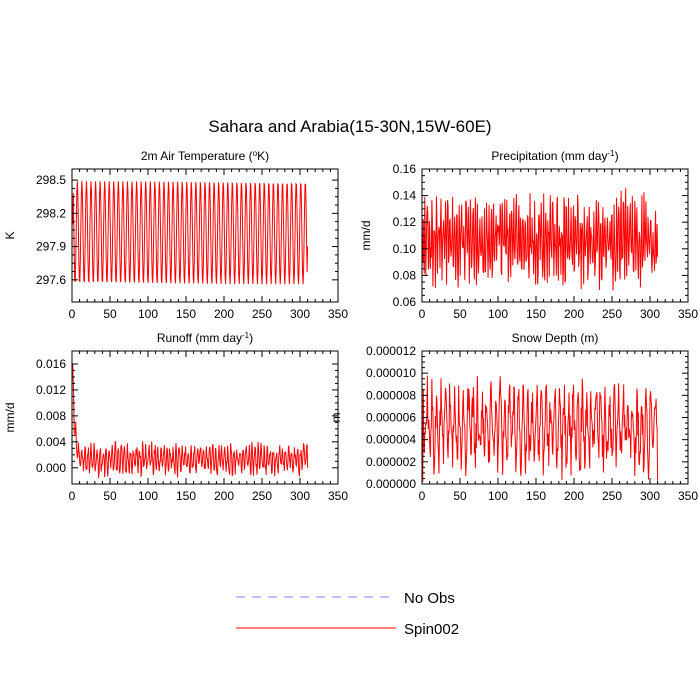  What do you see at coordinates (391, 373) in the screenshot?
I see `y-tick-label: 0.000010` at bounding box center [391, 373].